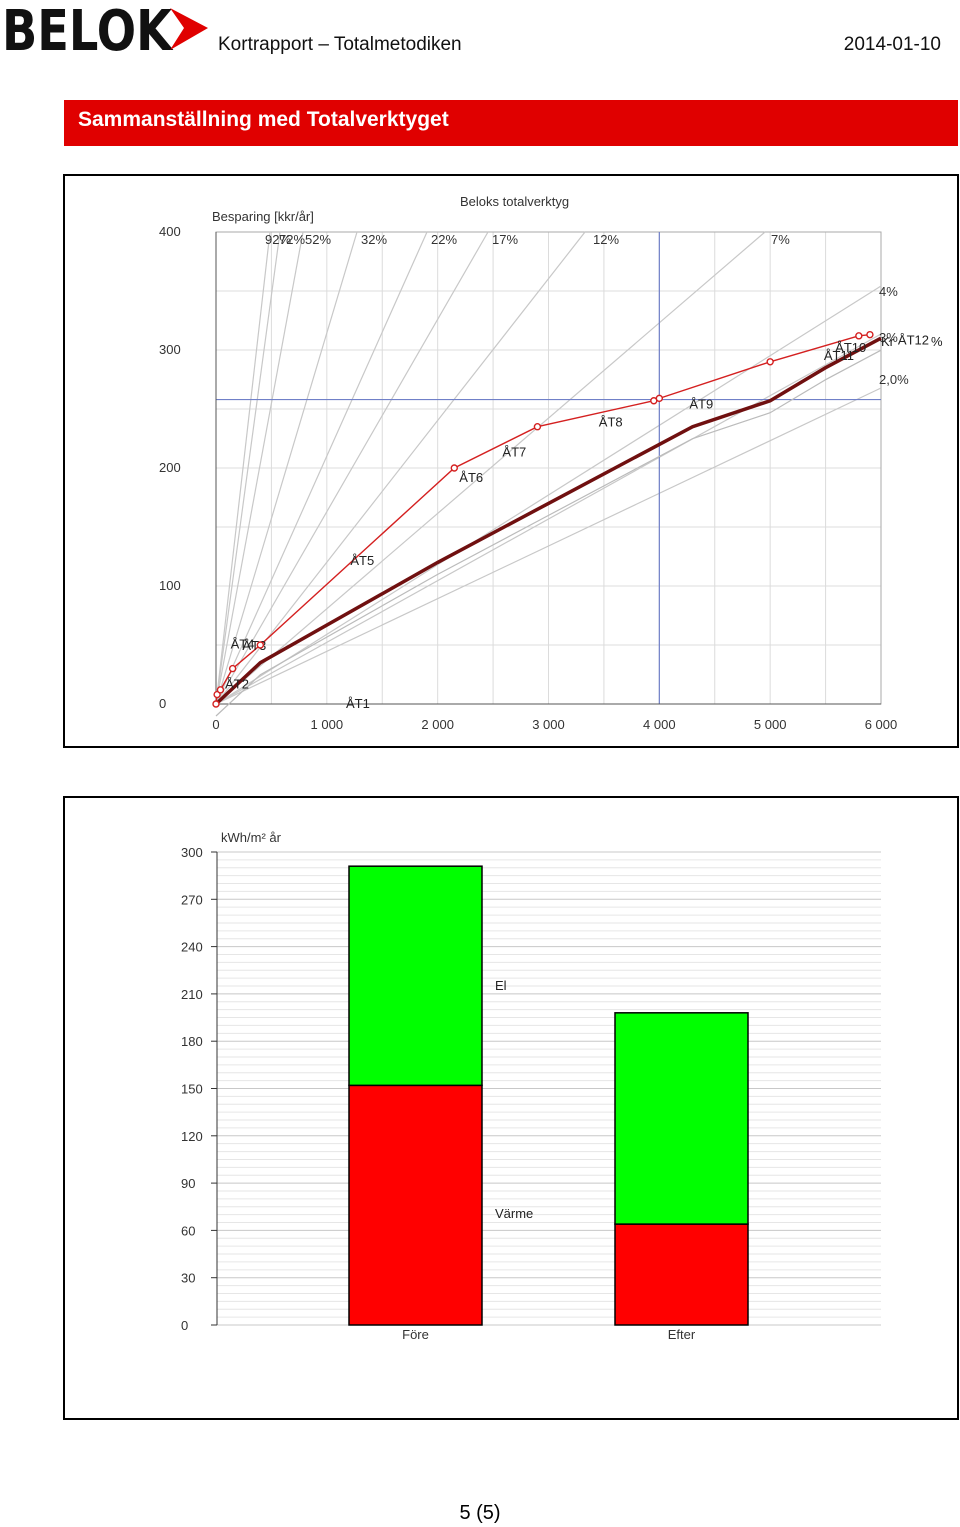 The width and height of the screenshot is (960, 1527). Describe the element at coordinates (192, 1041) in the screenshot. I see `y-tick-label: 180` at that location.